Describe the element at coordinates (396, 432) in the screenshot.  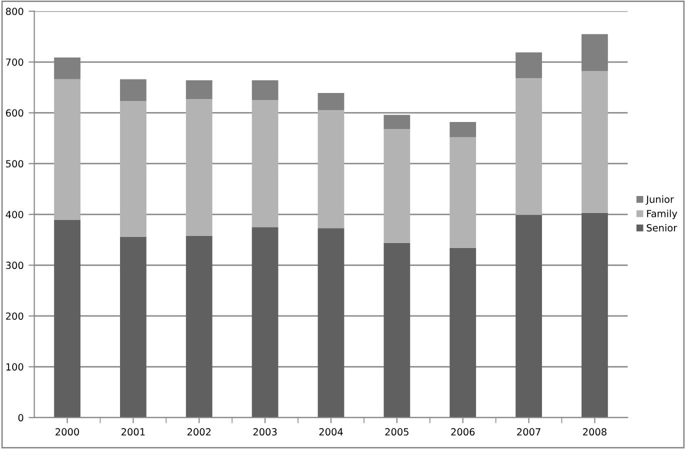
I see `x-tick-label: 2005` at that location.